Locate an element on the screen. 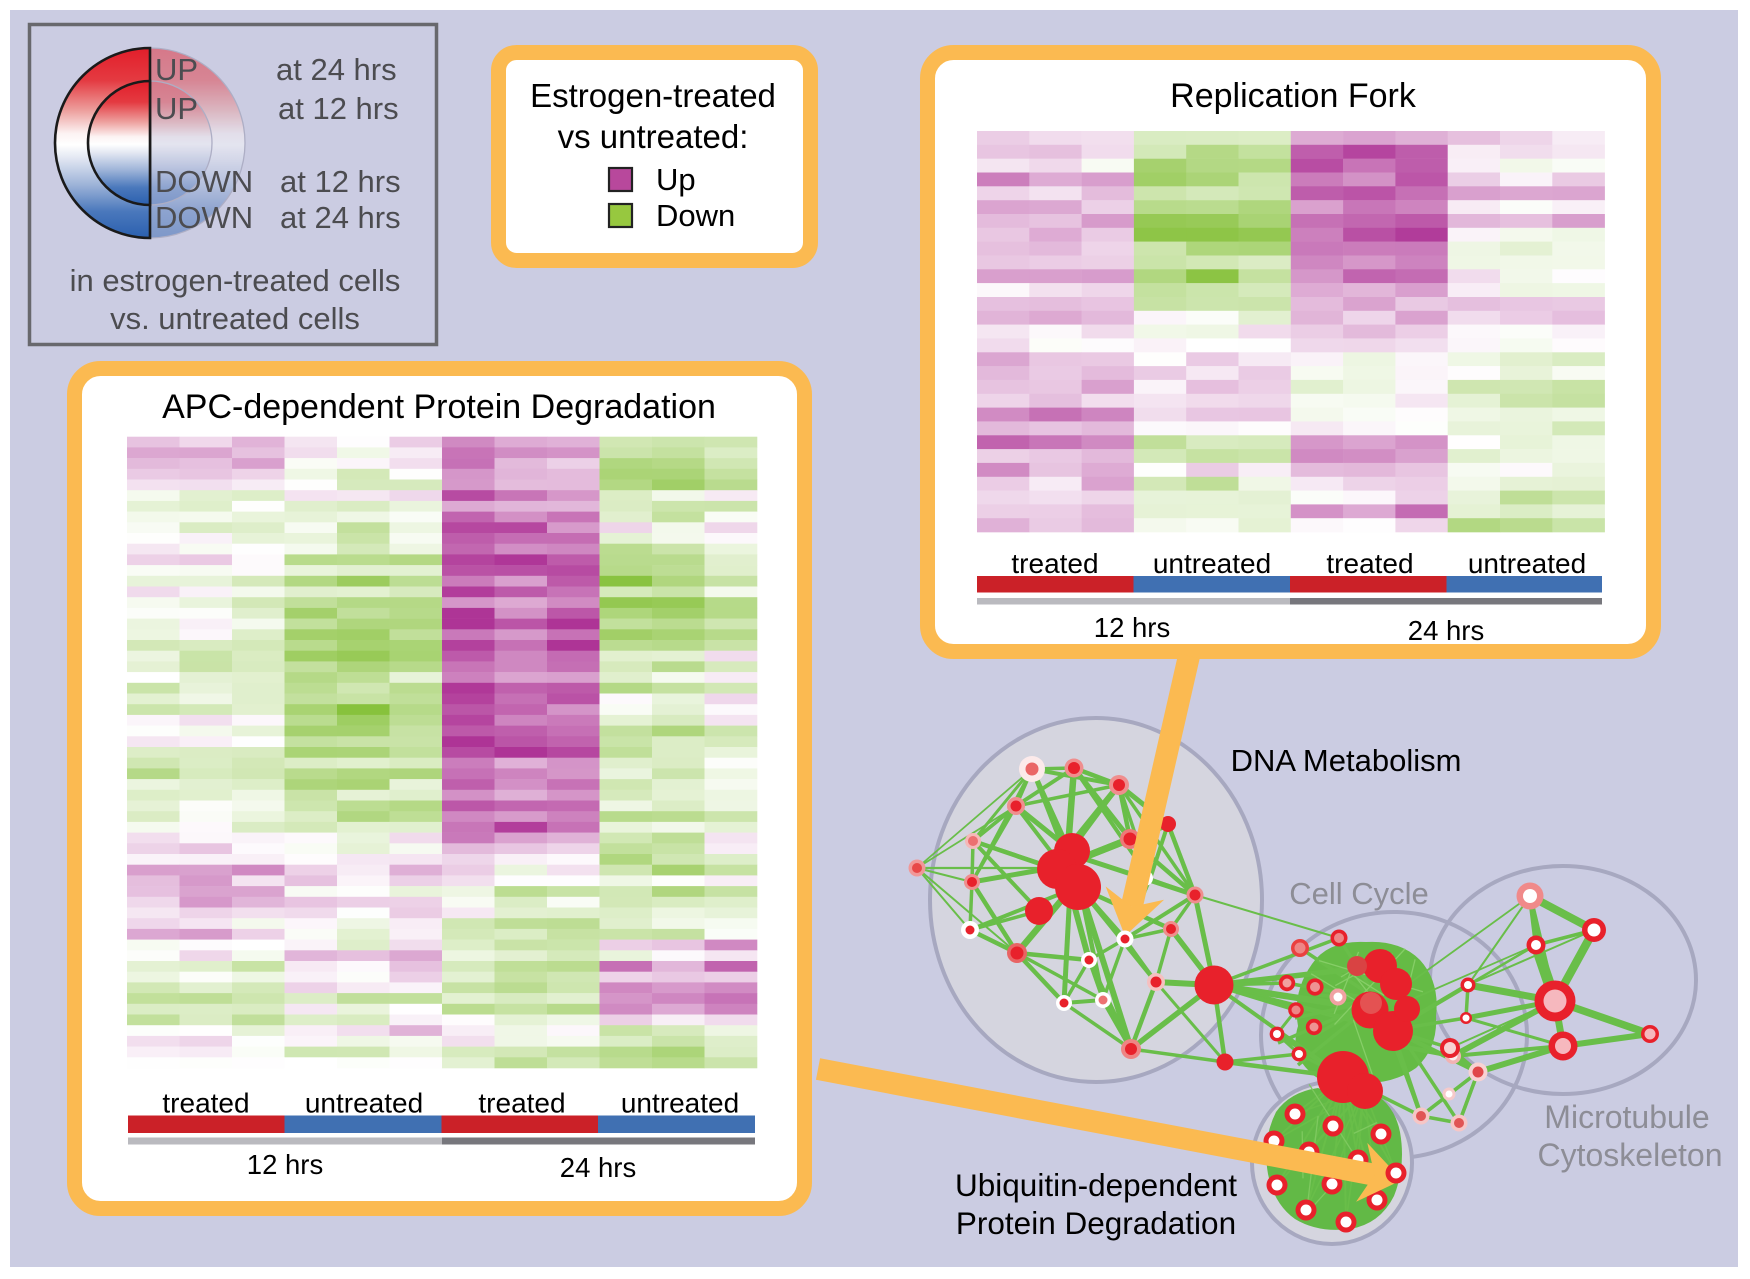  svg-text: vs. untreated cells is located at coordinates (235, 318).